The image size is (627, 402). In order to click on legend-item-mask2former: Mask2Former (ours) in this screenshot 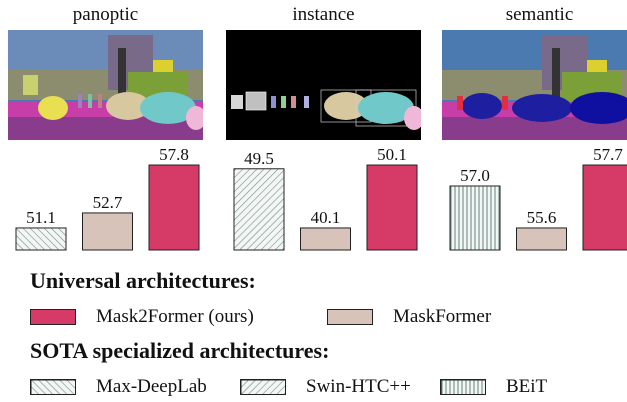, I will do `click(142, 317)`.